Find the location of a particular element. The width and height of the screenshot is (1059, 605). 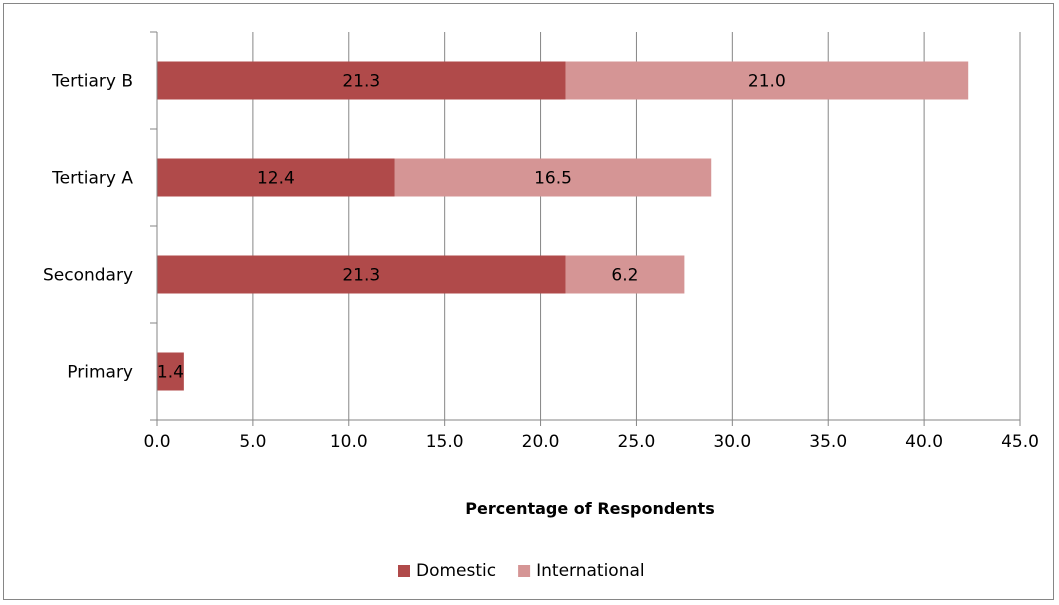

x-tick-label: 0.0 is located at coordinates (156, 442).